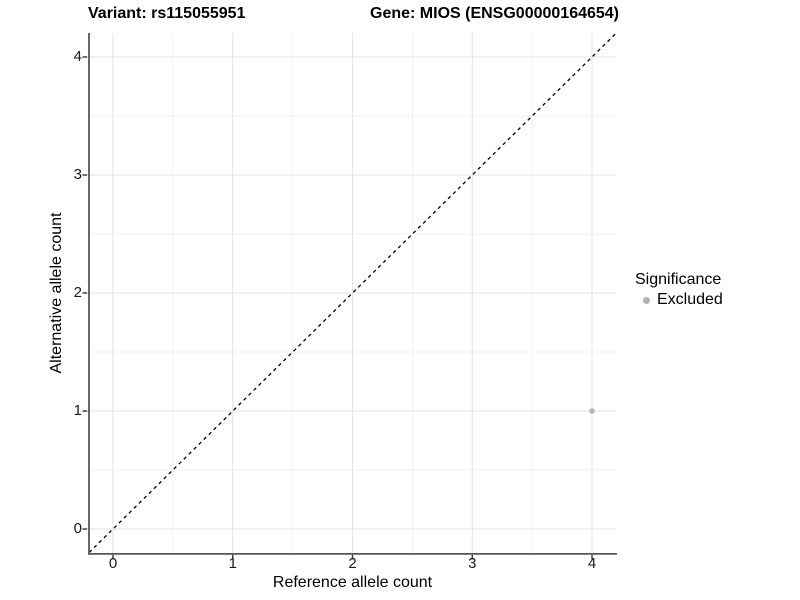 Image resolution: width=800 pixels, height=600 pixels. What do you see at coordinates (167, 13) in the screenshot?
I see `plot-title-variant: Variant: rs115055951` at bounding box center [167, 13].